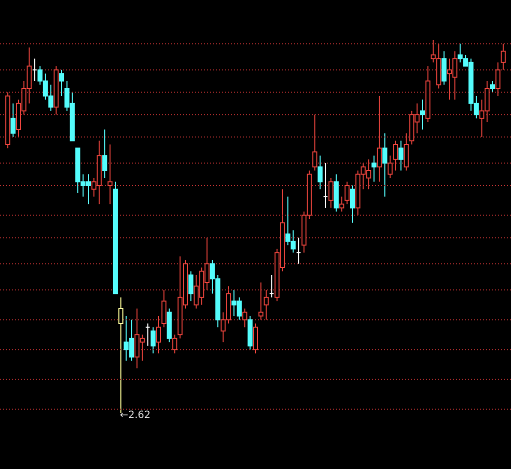  What do you see at coordinates (135, 415) in the screenshot?
I see `annotation: ←2.62` at bounding box center [135, 415].